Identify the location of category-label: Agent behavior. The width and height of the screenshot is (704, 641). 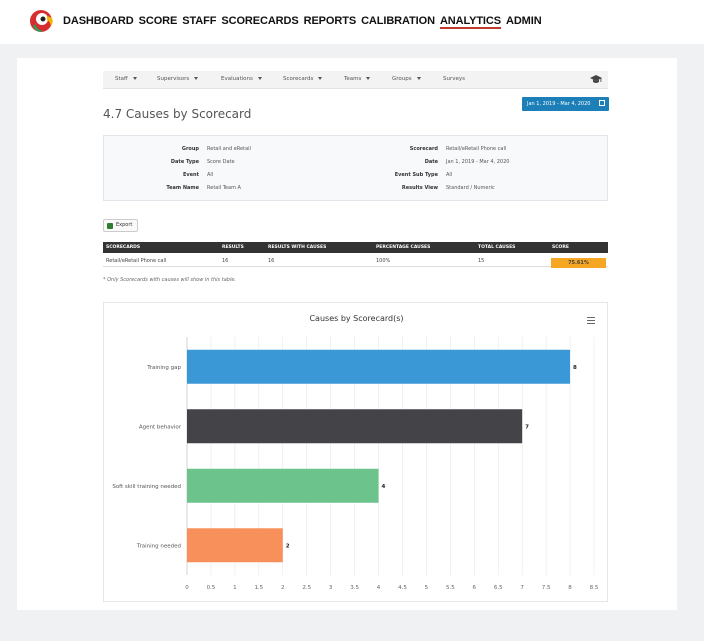
(160, 427).